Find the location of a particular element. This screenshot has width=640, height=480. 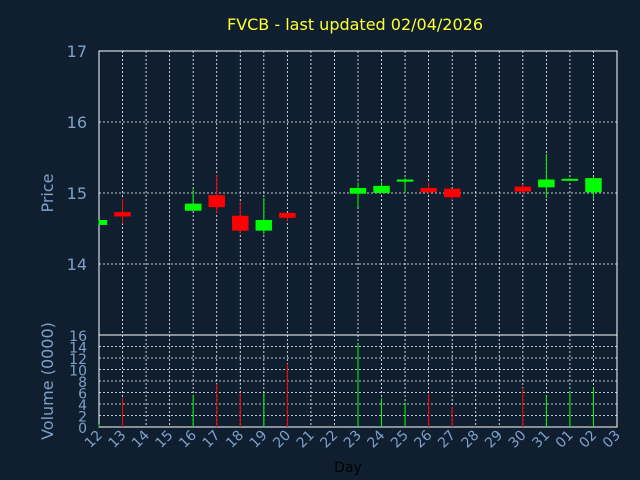

x-tick-label: 03 is located at coordinates (612, 440).